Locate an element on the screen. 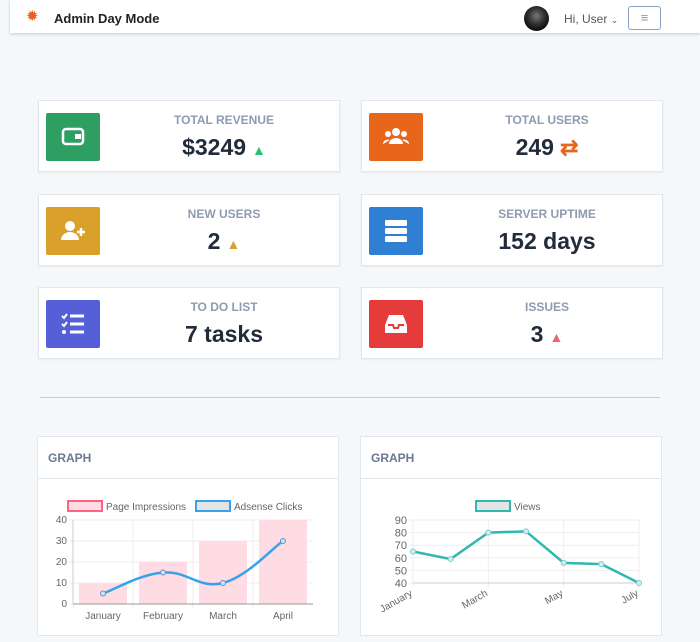 This screenshot has width=700, height=642. hamburger-icon: ≡ is located at coordinates (644, 18).